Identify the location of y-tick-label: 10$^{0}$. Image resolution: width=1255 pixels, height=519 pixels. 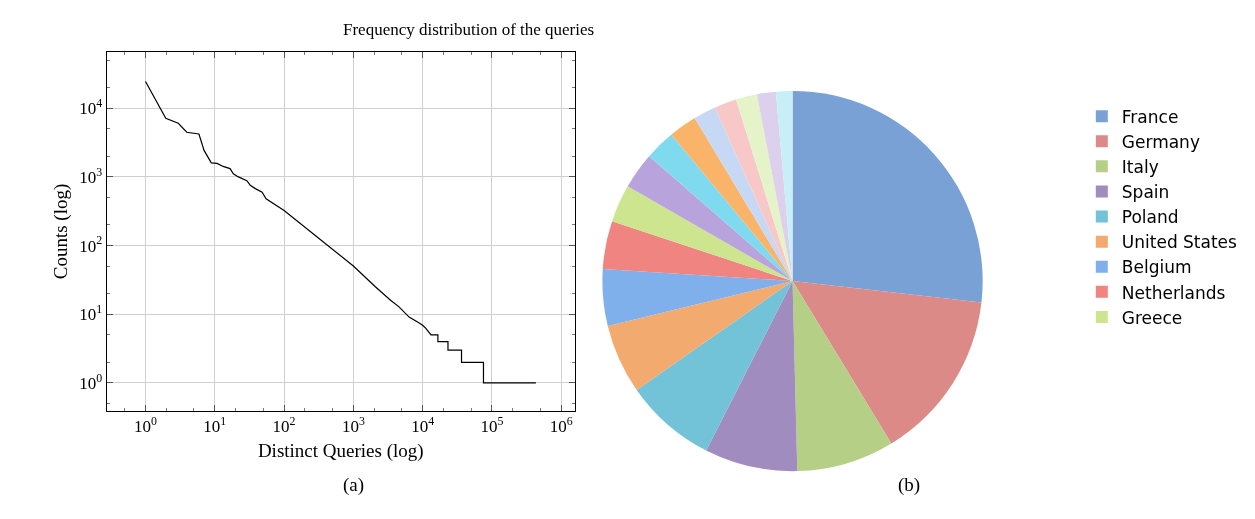
(91, 381).